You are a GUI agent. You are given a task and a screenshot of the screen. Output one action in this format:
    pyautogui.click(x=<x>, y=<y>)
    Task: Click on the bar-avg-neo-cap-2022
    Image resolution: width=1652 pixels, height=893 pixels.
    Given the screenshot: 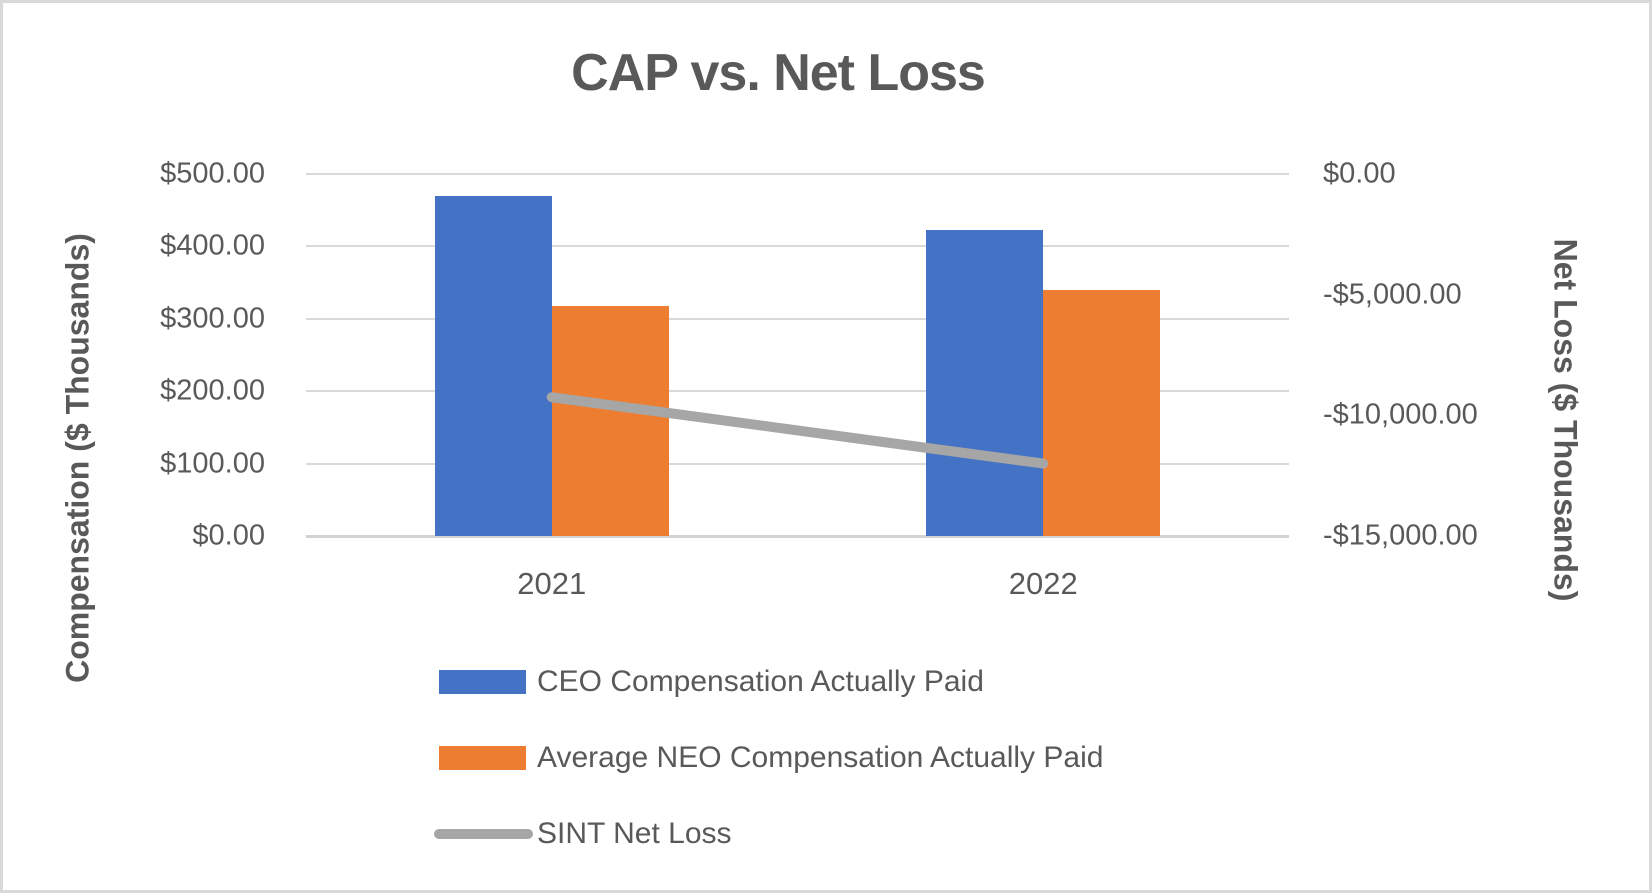 What is the action you would take?
    pyautogui.click(x=1102, y=412)
    